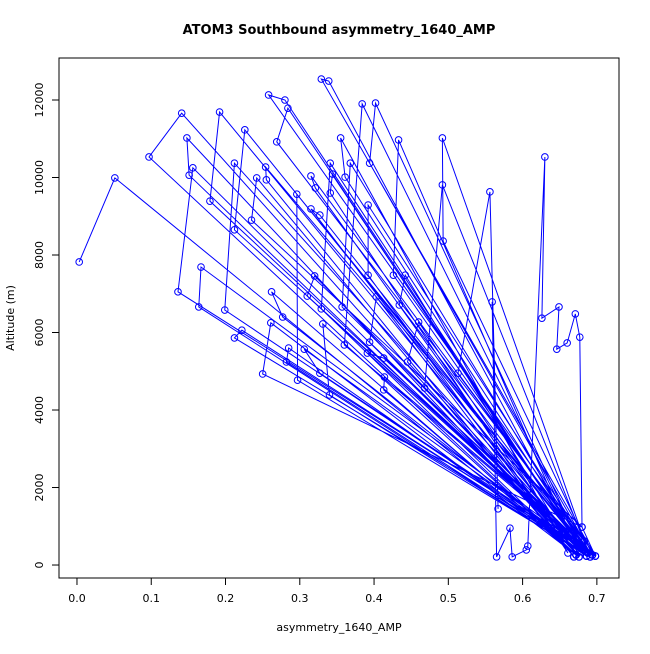  Describe the element at coordinates (151, 598) in the screenshot. I see `x-tick-label: 0.1` at that location.